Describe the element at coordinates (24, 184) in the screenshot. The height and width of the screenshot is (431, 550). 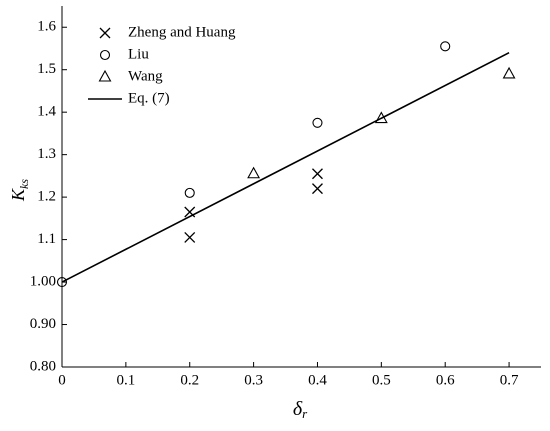
I see `y-label-sub: ks` at that location.